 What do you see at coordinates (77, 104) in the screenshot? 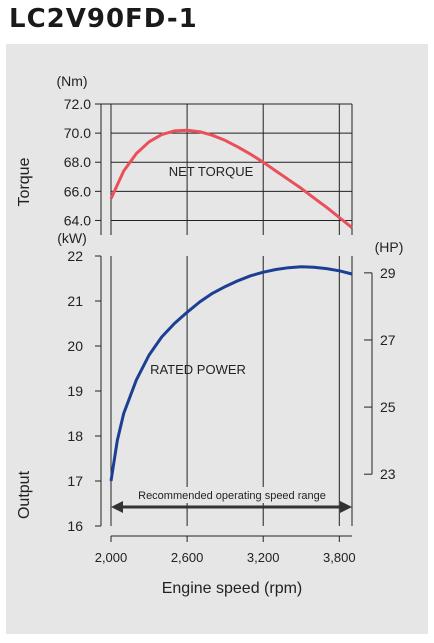
I see `torque-tick-label: 72.0` at bounding box center [77, 104].